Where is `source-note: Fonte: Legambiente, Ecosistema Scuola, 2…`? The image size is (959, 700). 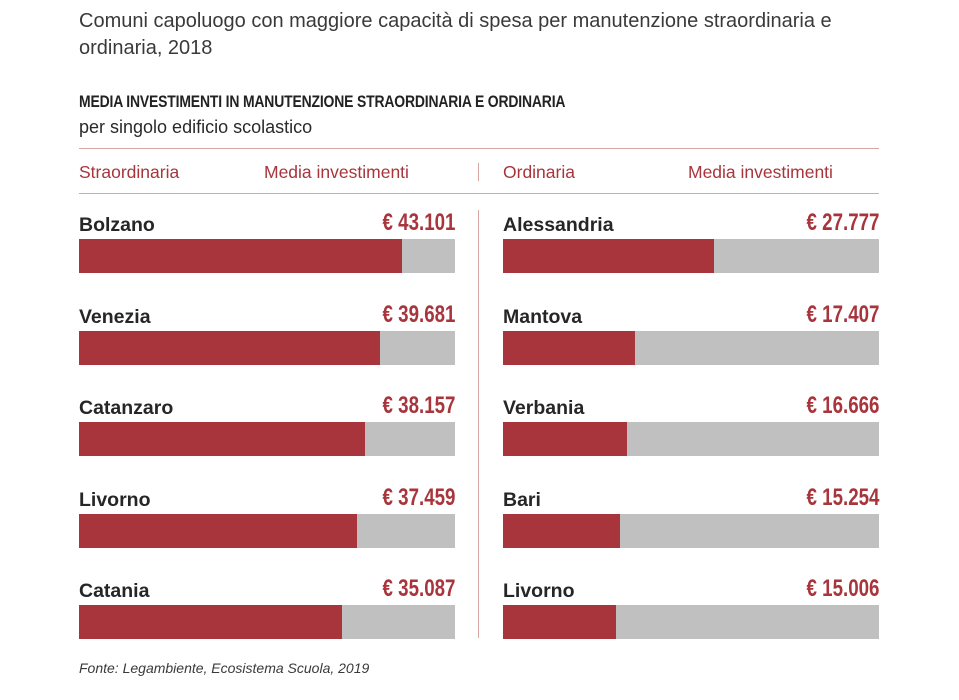 source-note: Fonte: Legambiente, Ecosistema Scuola, 2… is located at coordinates (224, 668).